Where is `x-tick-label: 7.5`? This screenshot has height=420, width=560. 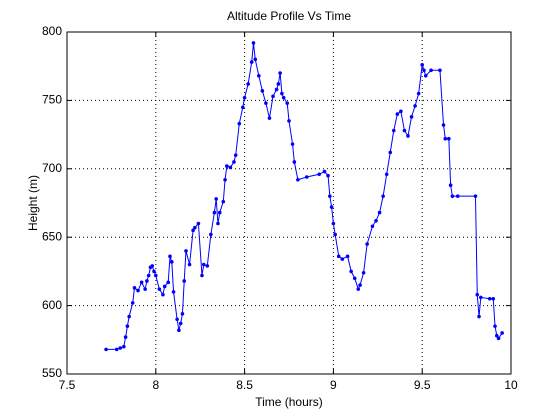 x-tick-label: 7.5 is located at coordinates (67, 385).